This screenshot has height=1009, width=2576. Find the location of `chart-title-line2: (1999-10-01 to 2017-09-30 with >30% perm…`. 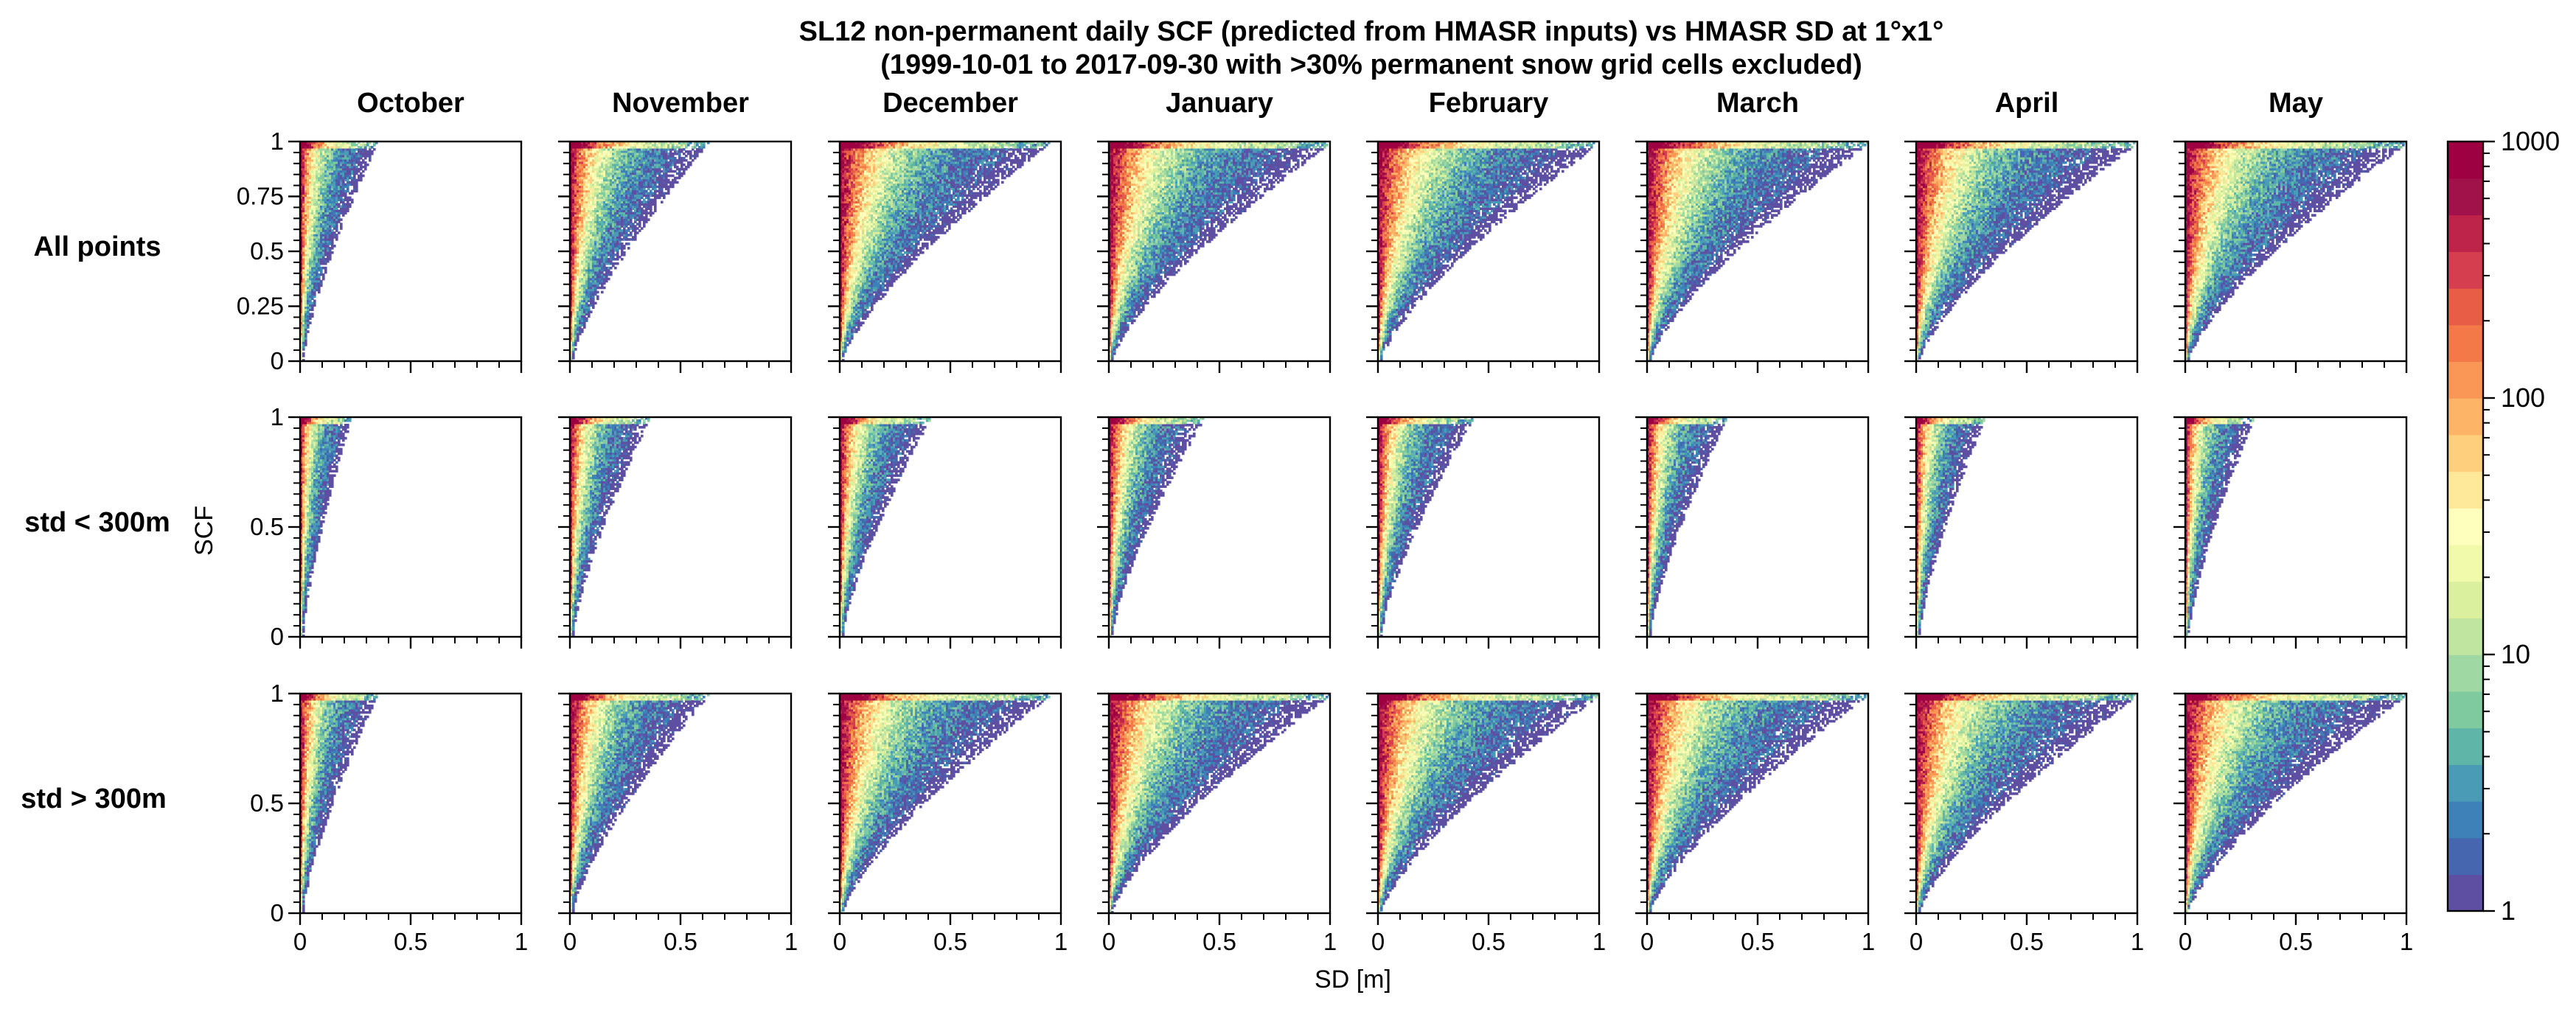

chart-title-line2: (1999-10-01 to 2017-09-30 with >30% perm… is located at coordinates (1371, 64).